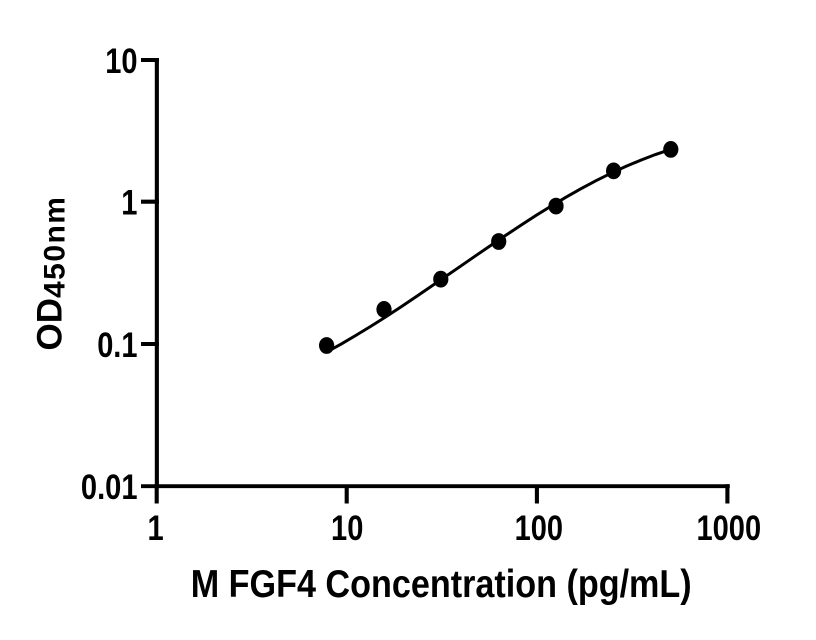  What do you see at coordinates (109, 487) in the screenshot?
I see `svg-text: 0.01` at bounding box center [109, 487].